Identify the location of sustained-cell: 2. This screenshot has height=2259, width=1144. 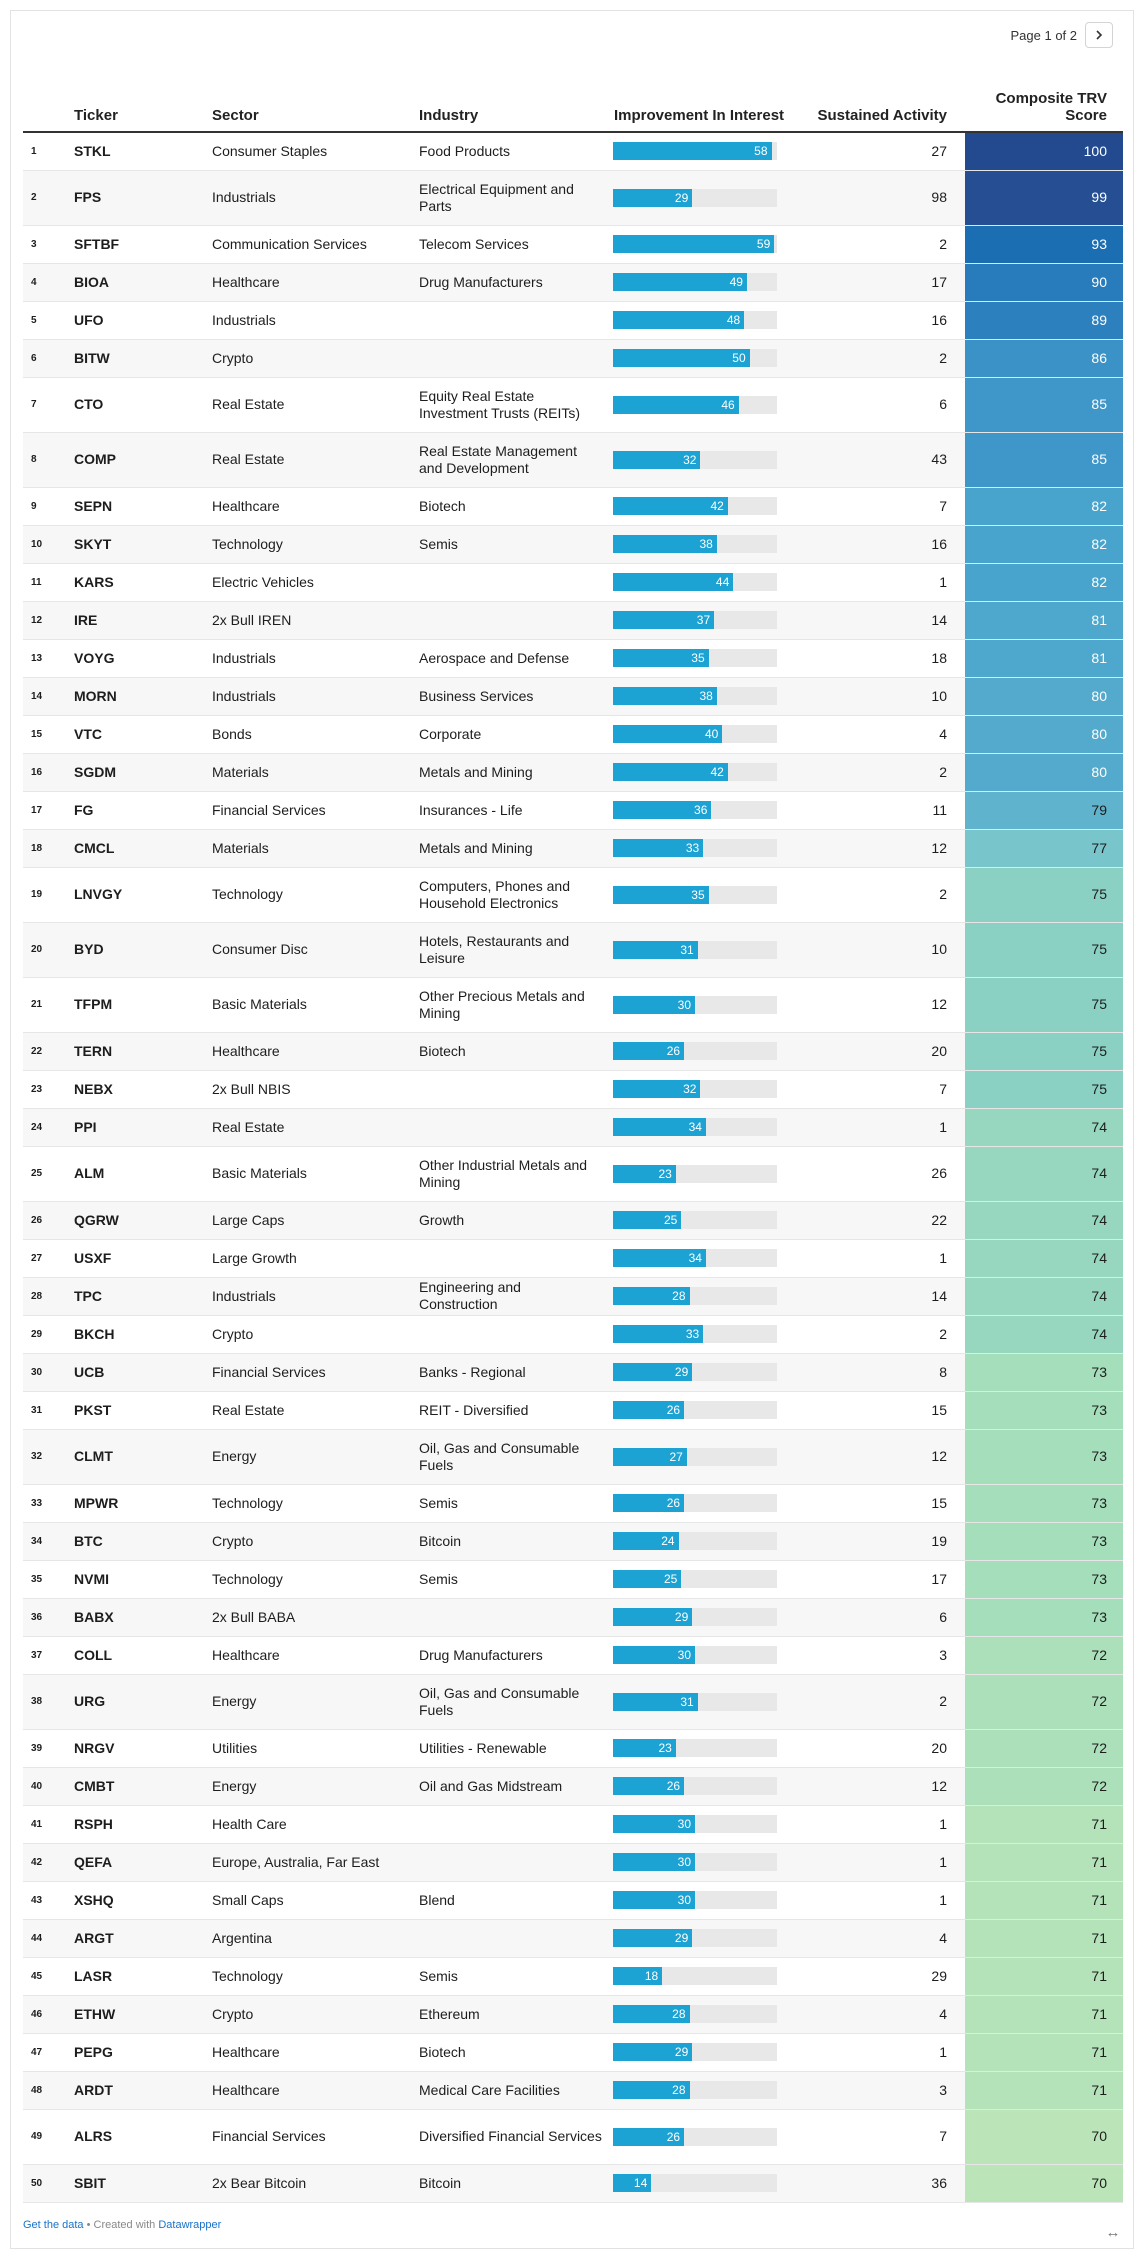
(943, 1333).